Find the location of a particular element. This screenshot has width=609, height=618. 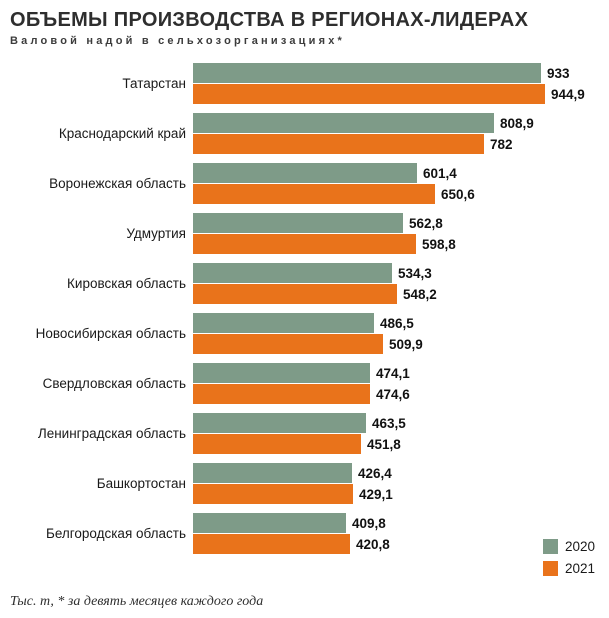

bar-line-2020: 409,8 is located at coordinates (396, 523).